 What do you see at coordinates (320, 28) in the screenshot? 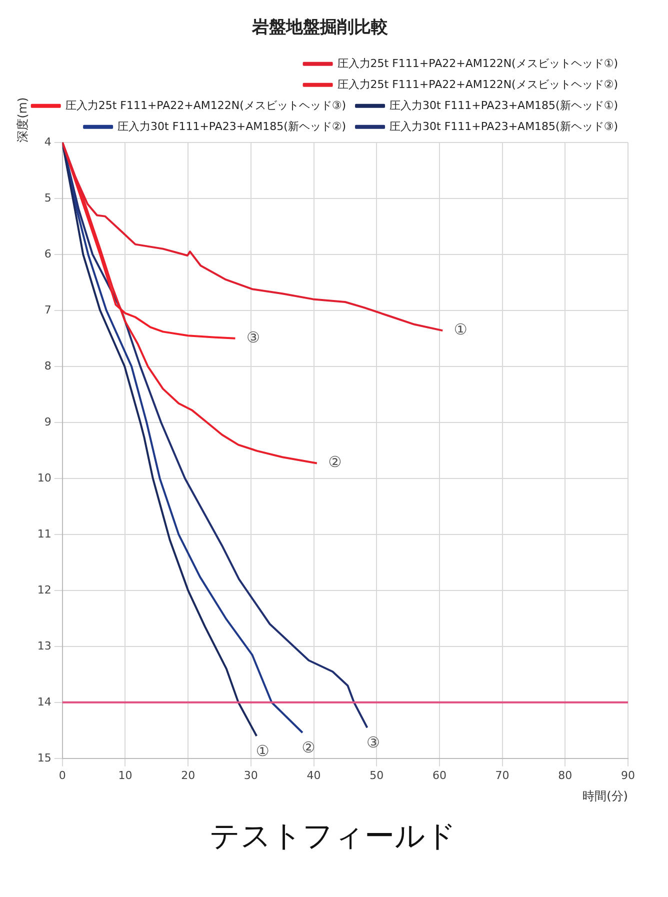
I see `chart-title: 岩盤地盤掘削比較` at bounding box center [320, 28].